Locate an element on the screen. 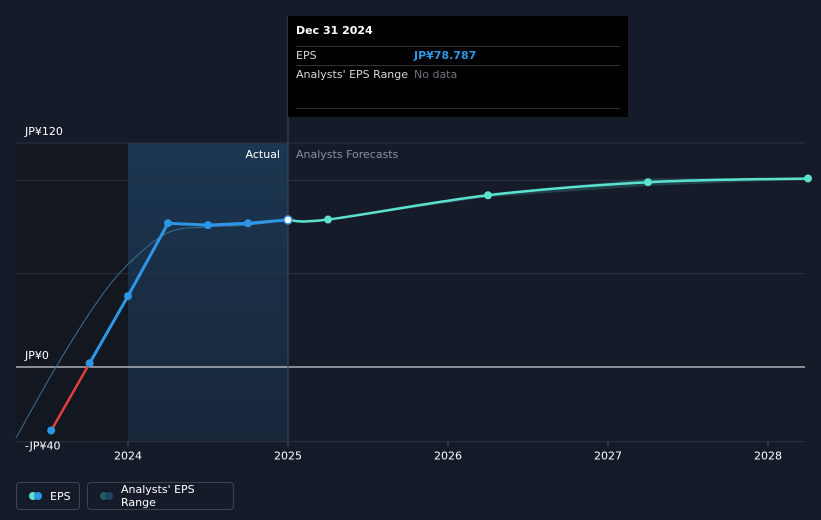 Image resolution: width=821 pixels, height=520 pixels. actual-region is located at coordinates (208, 292).